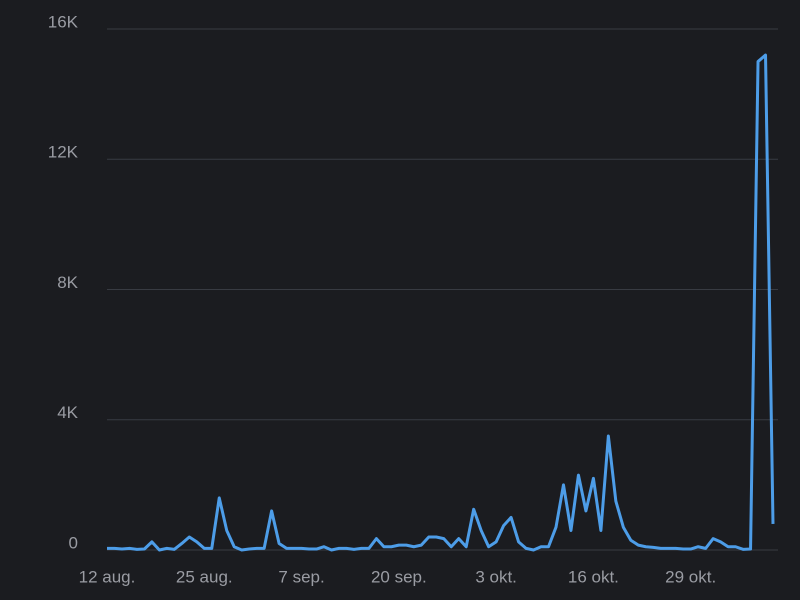  What do you see at coordinates (67, 282) in the screenshot?
I see `y-tick-label: 8K` at bounding box center [67, 282].